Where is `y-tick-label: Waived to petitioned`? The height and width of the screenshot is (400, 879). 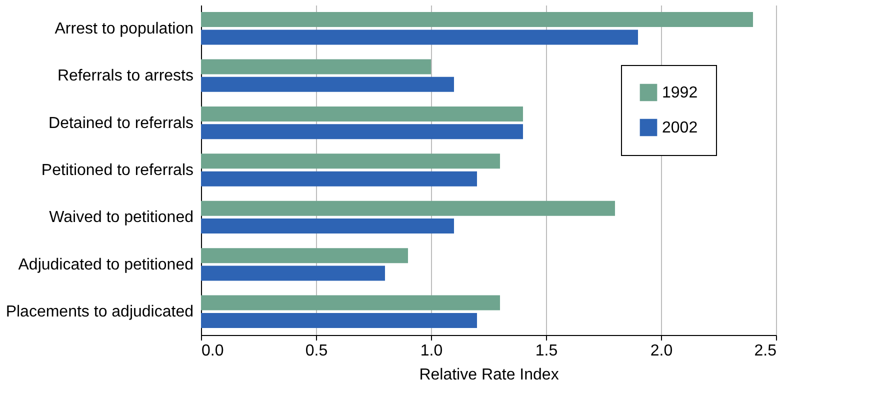 y-tick-label: Waived to petitioned is located at coordinates (121, 217).